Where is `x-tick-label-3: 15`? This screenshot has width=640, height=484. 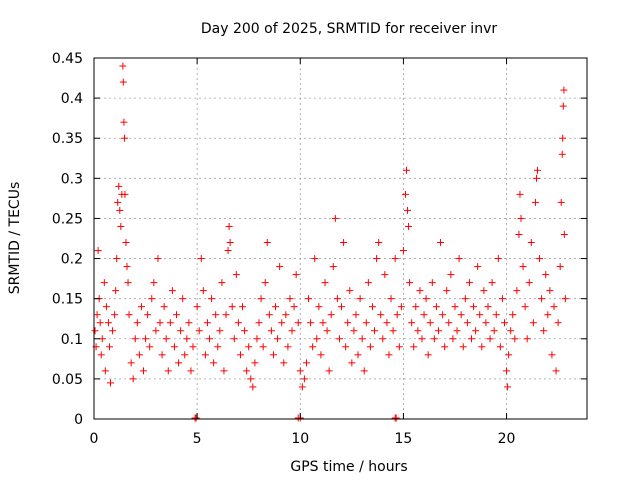
x-tick-label-3: 15 is located at coordinates (404, 439).